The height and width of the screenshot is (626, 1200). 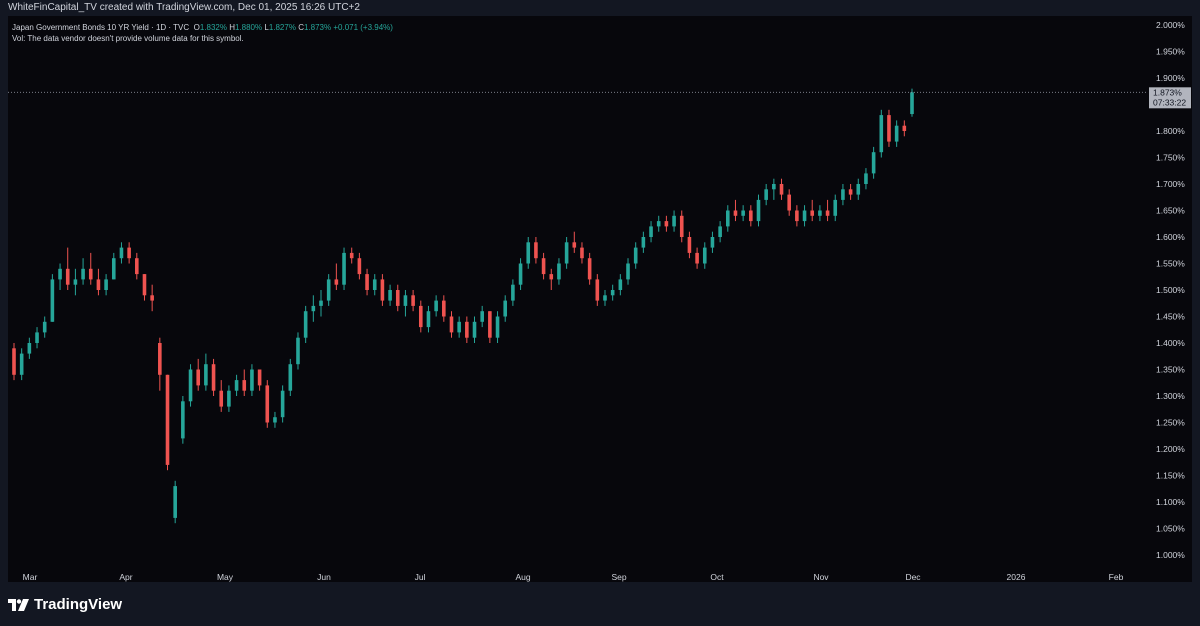 I want to click on tradingview-brand: TradingView, so click(x=65, y=604).